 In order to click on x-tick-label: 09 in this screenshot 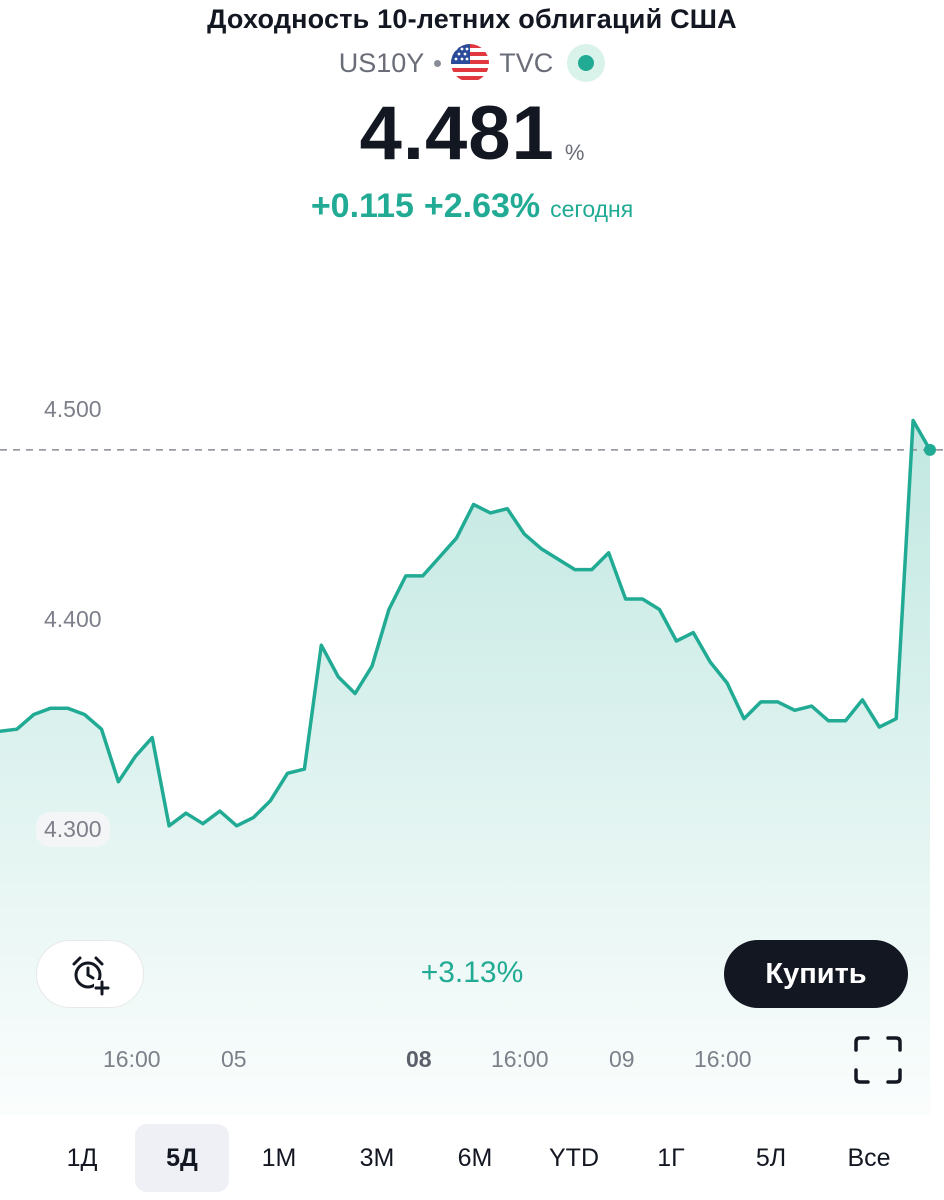, I will do `click(622, 1059)`.